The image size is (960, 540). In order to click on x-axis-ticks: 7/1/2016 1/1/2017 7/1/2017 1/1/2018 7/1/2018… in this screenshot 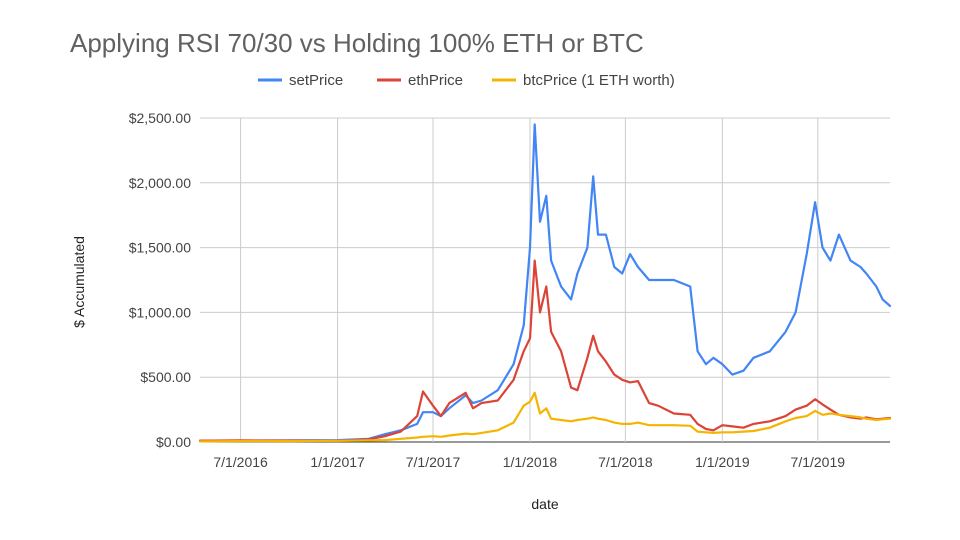, I will do `click(529, 462)`.